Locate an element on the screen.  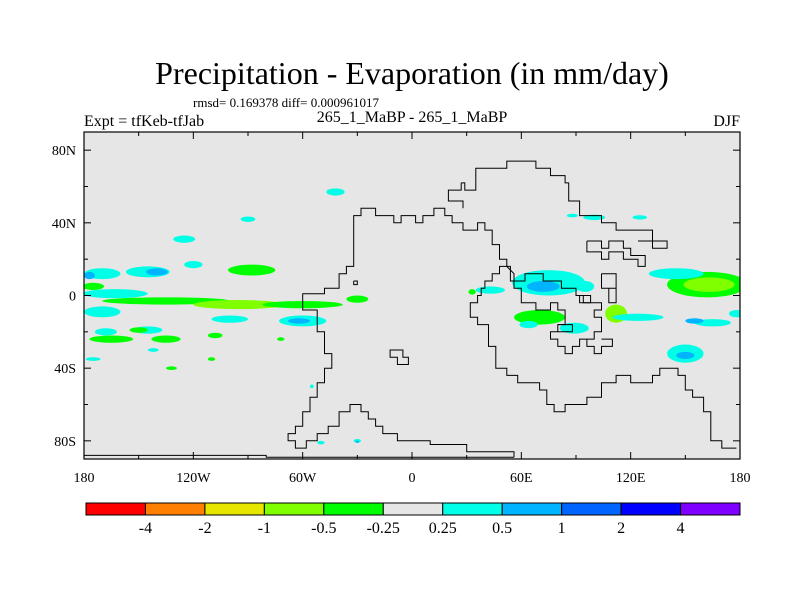
x-tick-label: 0 is located at coordinates (412, 478).